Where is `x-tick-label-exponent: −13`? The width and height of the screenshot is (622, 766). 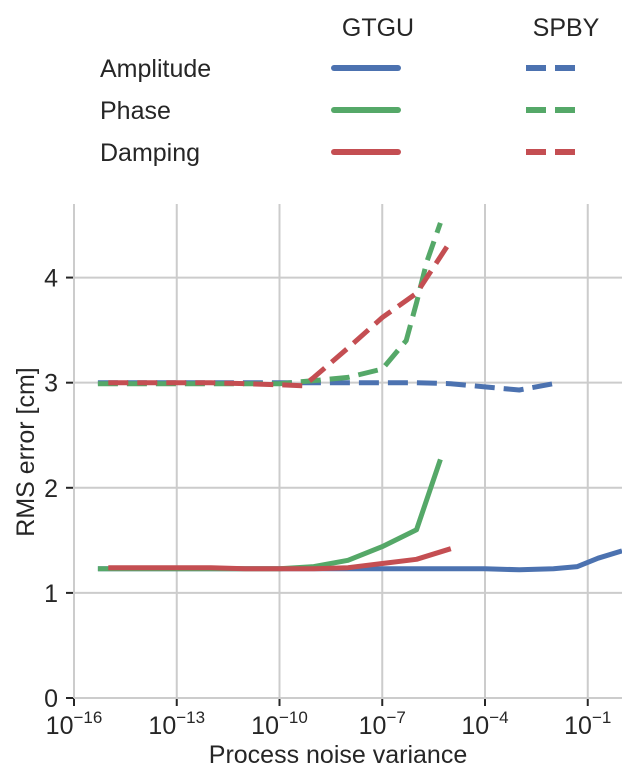 x-tick-label-exponent: −13 is located at coordinates (190, 717).